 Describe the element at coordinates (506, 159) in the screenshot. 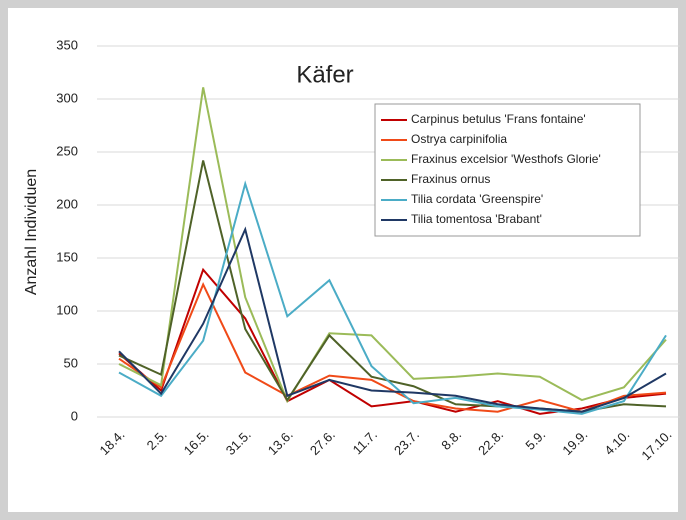

I see `legend-label: Fraxinus excelsior 'Westhofs Glorie'` at that location.